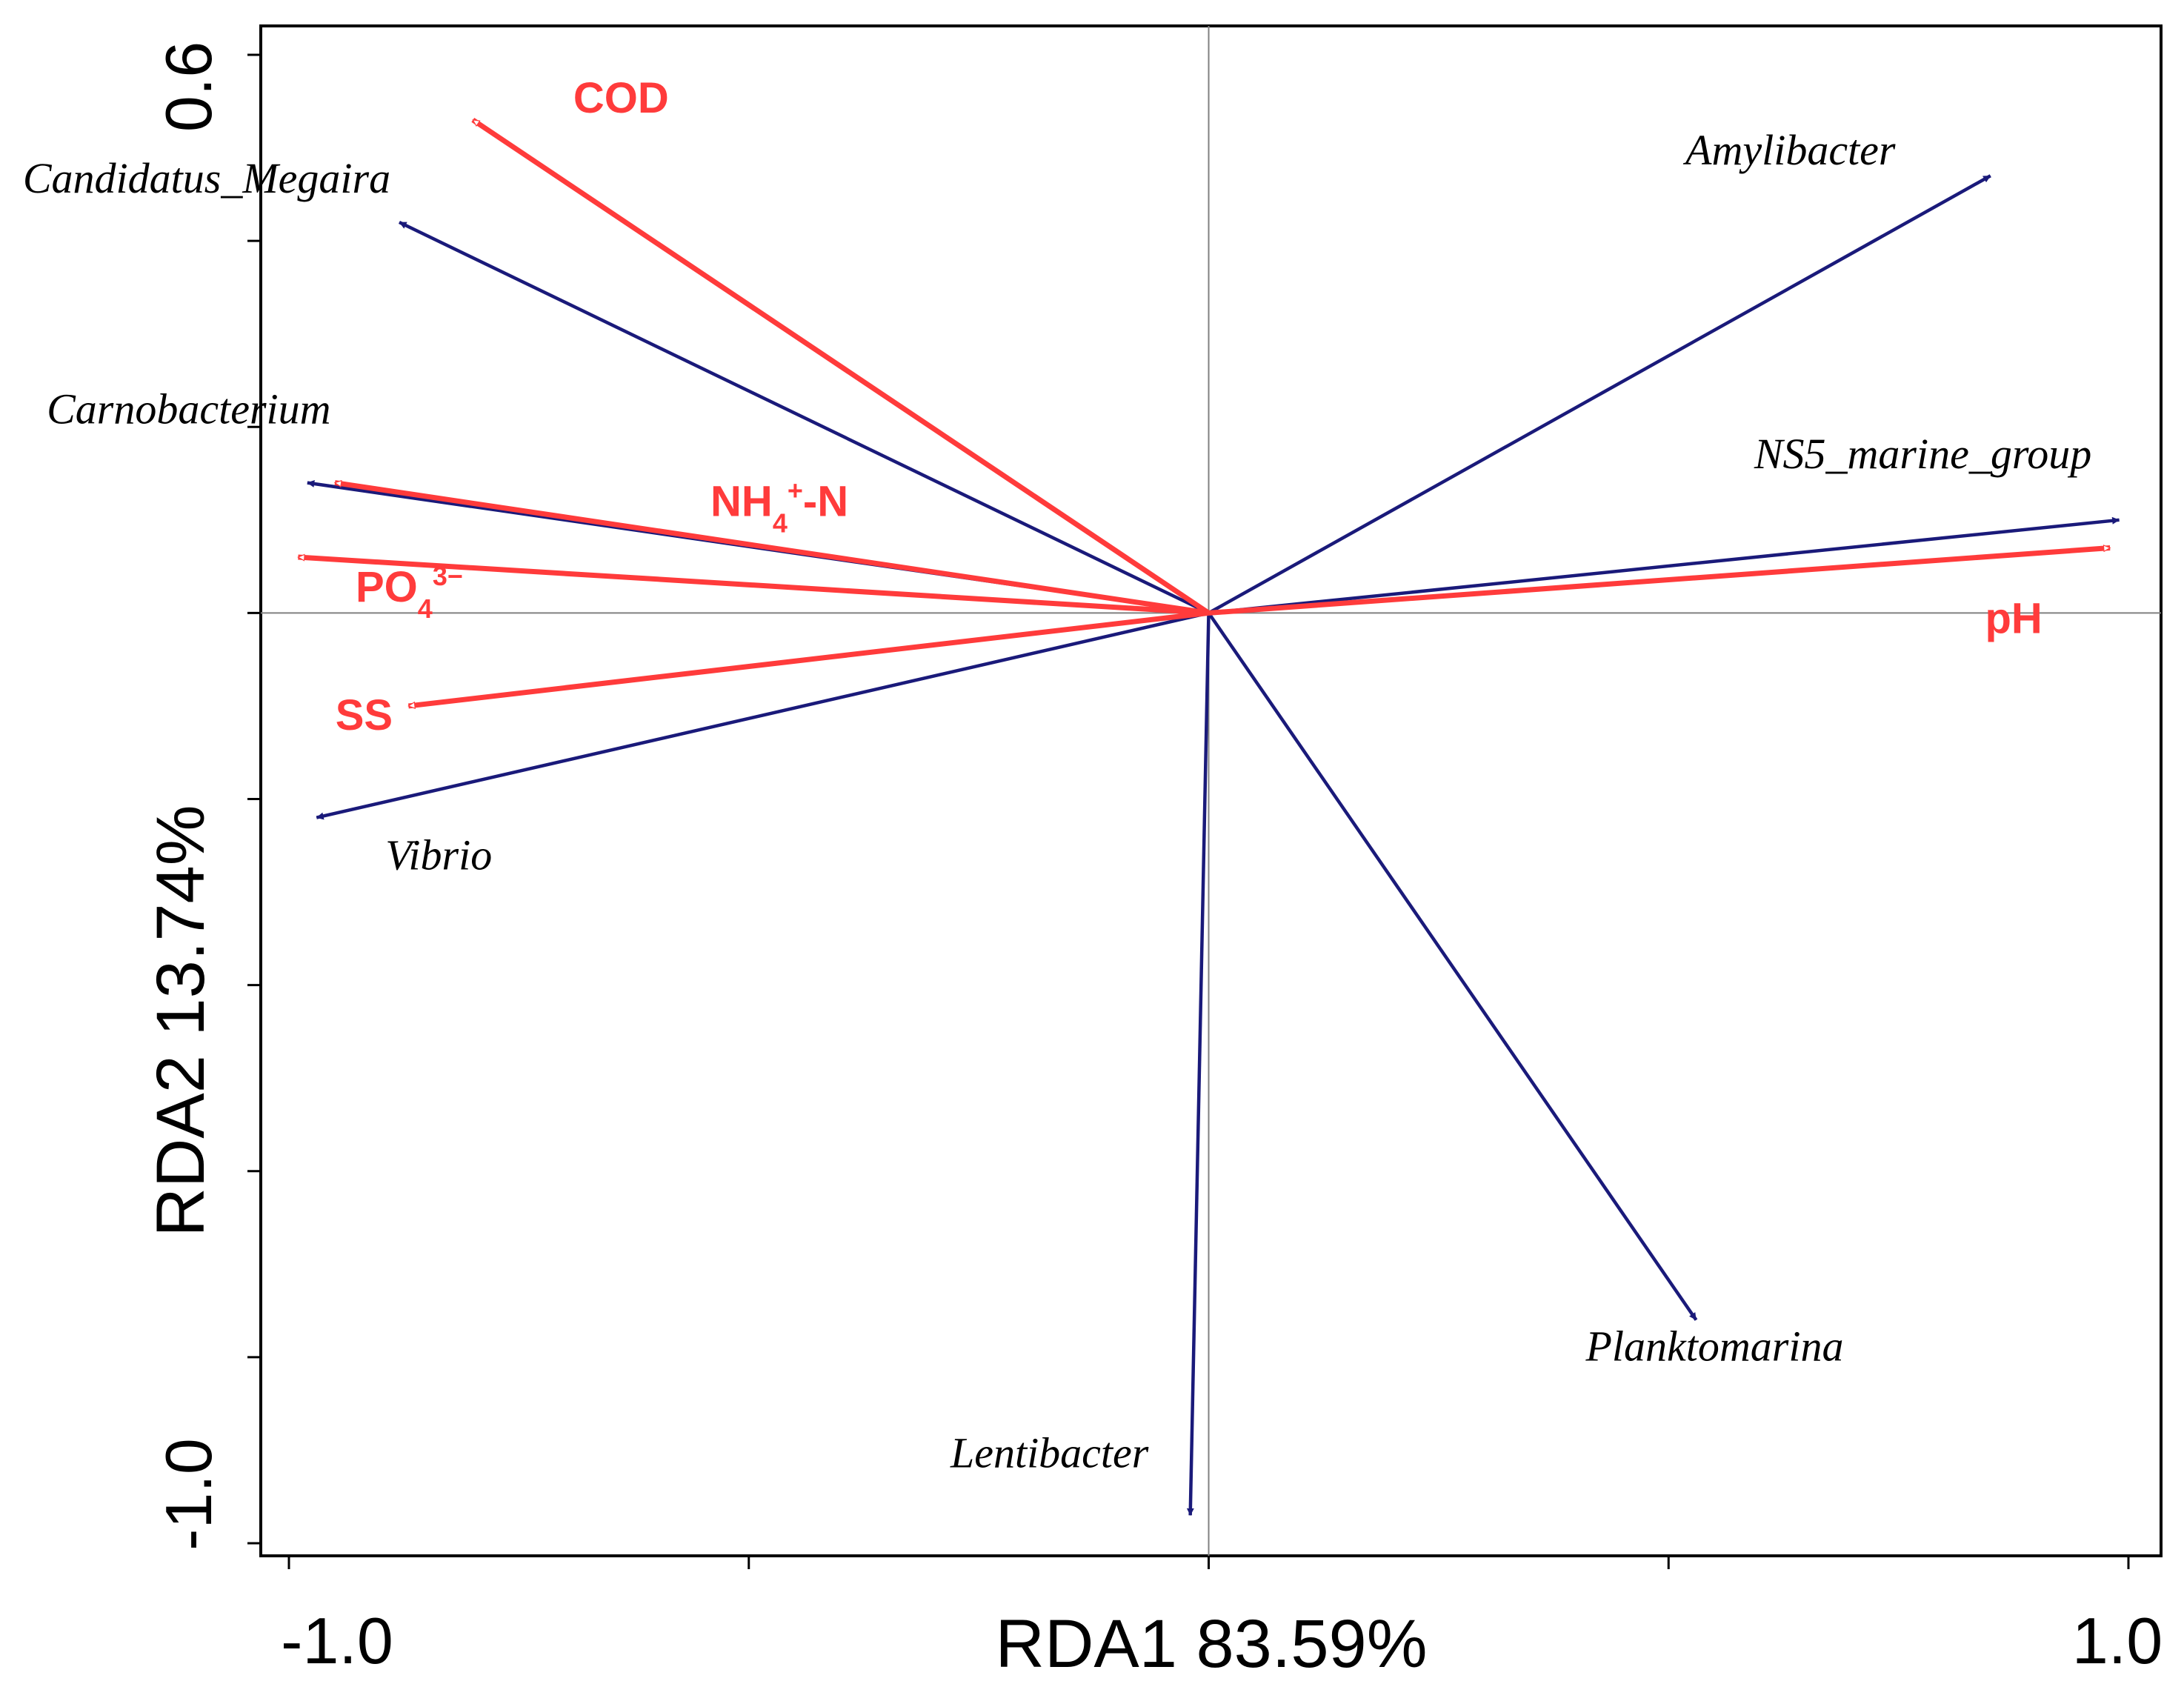 This screenshot has height=1684, width=2184. Describe the element at coordinates (337, 1641) in the screenshot. I see `x-tick-label-min: -1.0` at that location.